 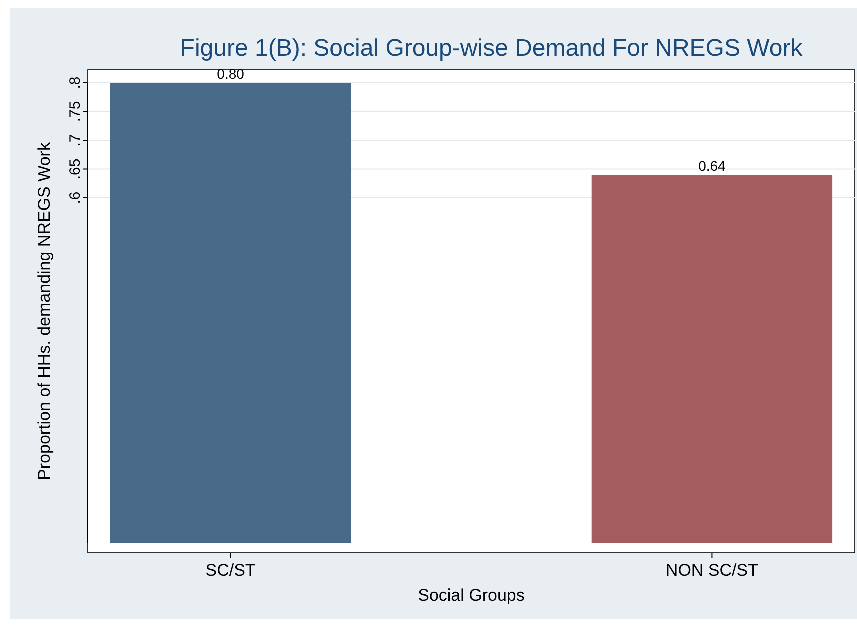 What do you see at coordinates (75, 198) in the screenshot?
I see `y-tick-label: .6` at bounding box center [75, 198].